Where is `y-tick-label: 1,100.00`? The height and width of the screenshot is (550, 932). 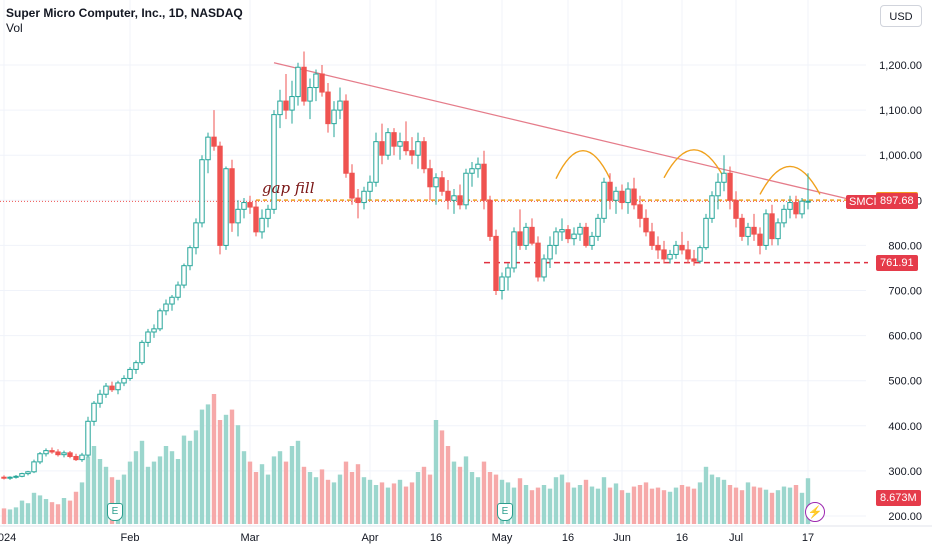 y-tick-label: 1,100.00 is located at coordinates (900, 111).